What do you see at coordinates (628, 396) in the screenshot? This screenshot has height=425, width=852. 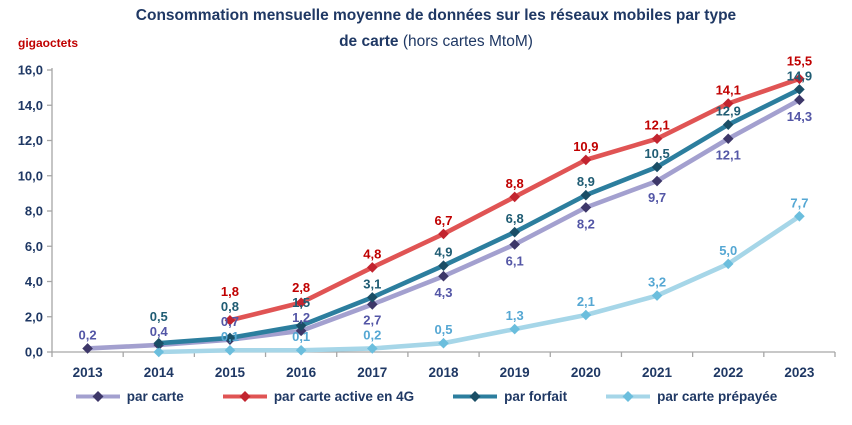 I see `legend-marker-par-carte-prépayée` at bounding box center [628, 396].